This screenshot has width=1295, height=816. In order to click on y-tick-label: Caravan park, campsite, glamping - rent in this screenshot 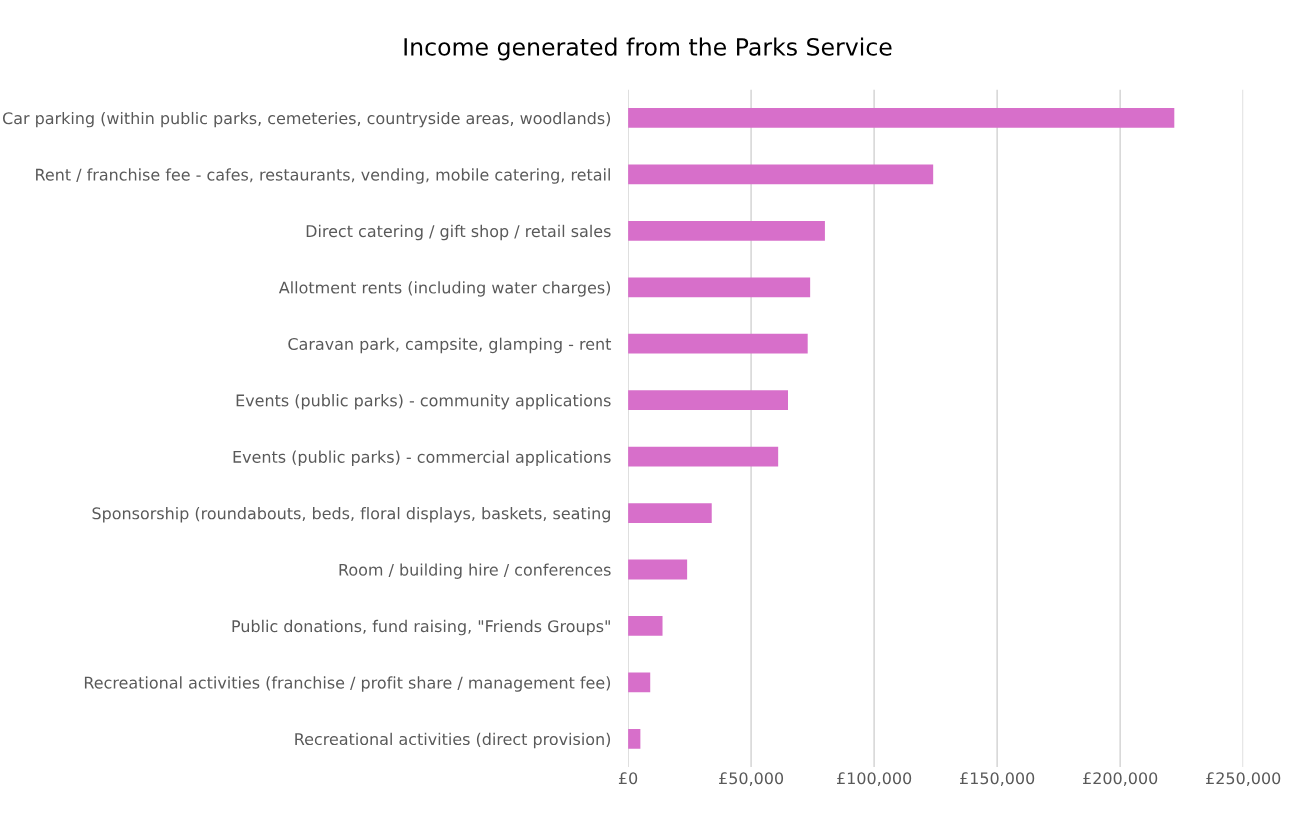, I will do `click(450, 345)`.